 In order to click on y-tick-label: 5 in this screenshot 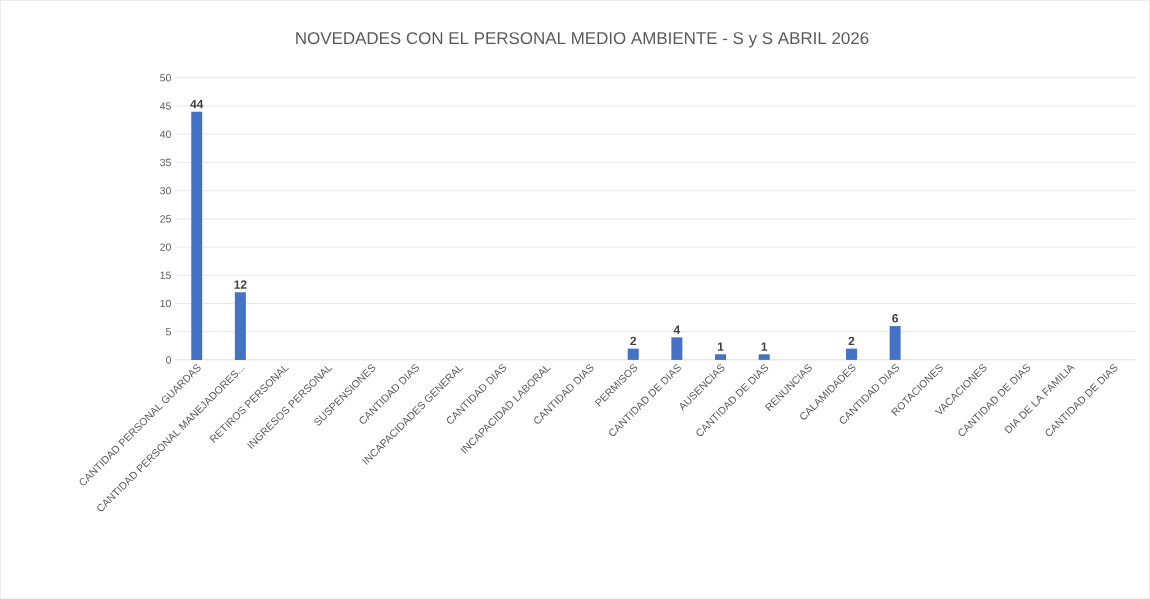, I will do `click(168, 332)`.